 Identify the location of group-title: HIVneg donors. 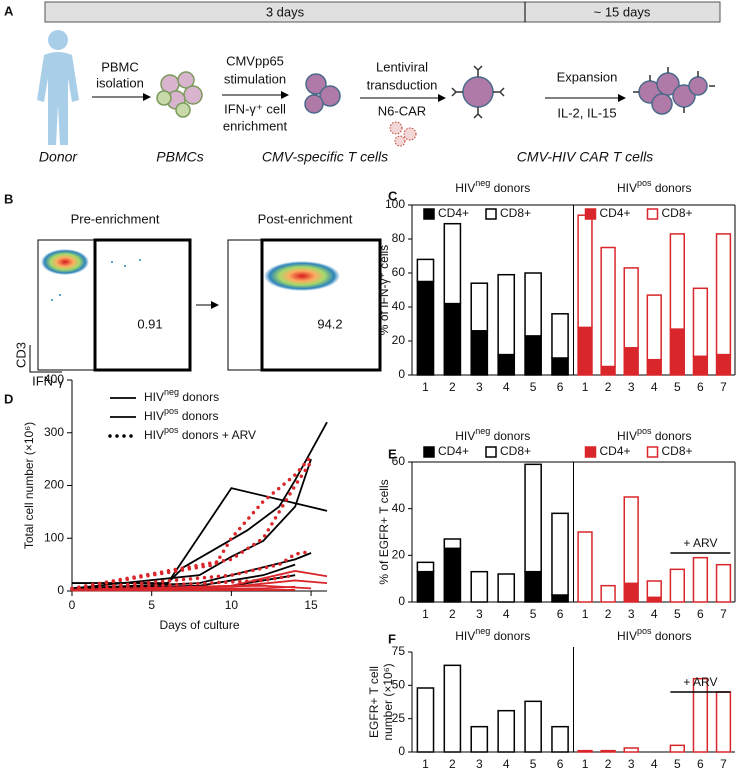
(492, 186).